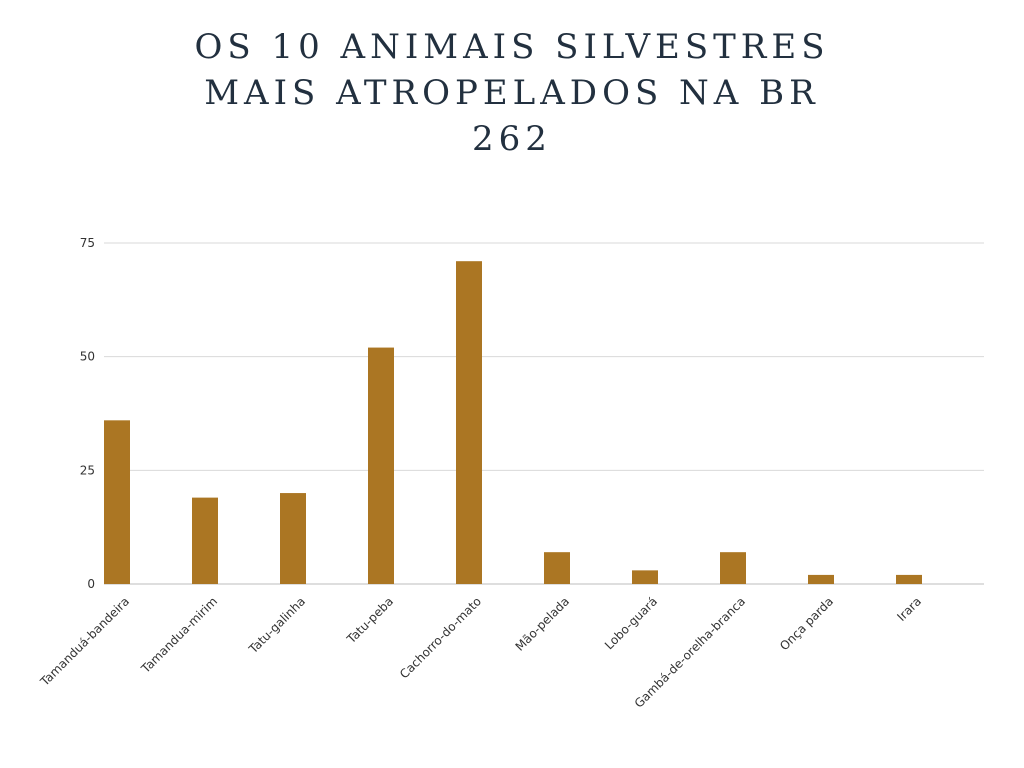 The width and height of the screenshot is (1024, 768). Describe the element at coordinates (645, 577) in the screenshot. I see `bar-lobo-guará` at that location.